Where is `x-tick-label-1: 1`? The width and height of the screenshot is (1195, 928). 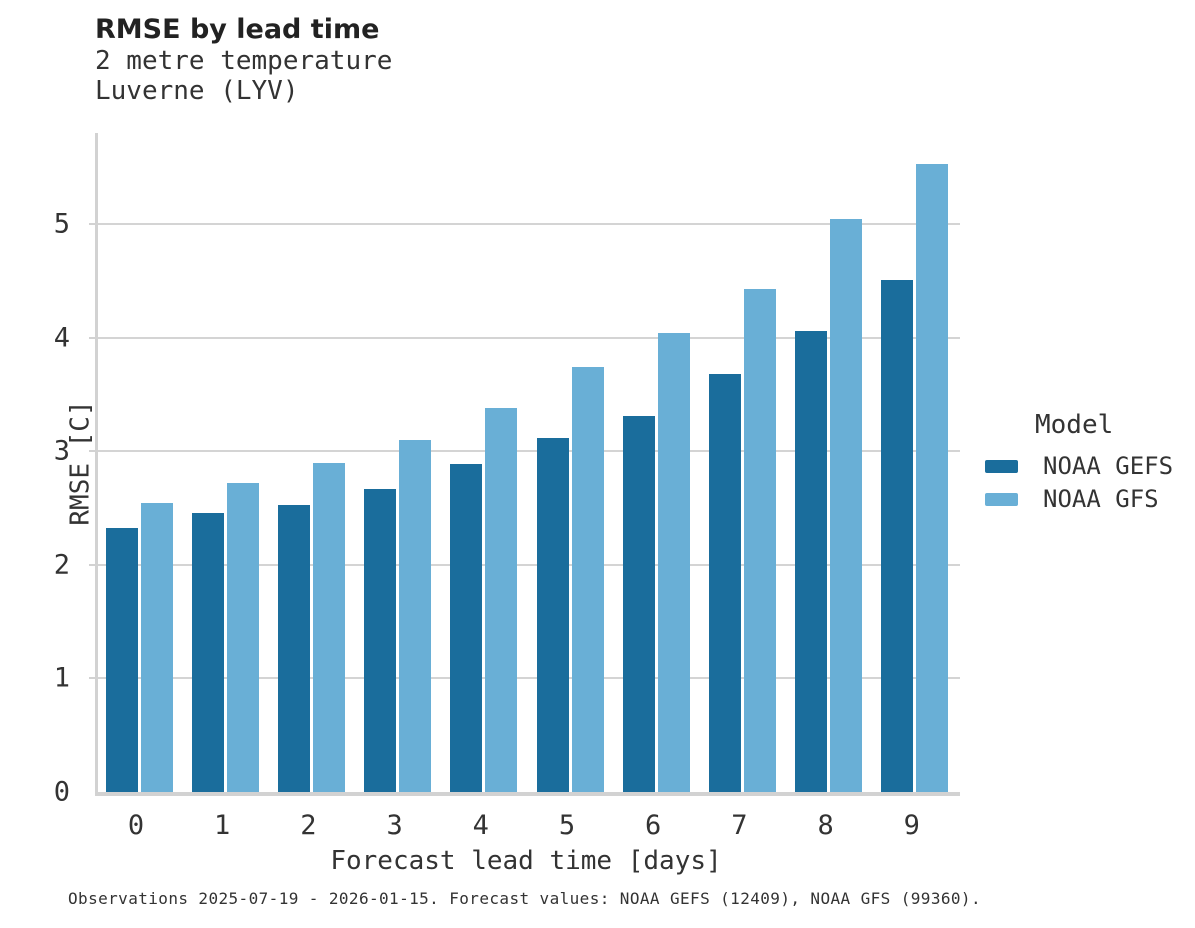
x-tick-label-1: 1 is located at coordinates (222, 825).